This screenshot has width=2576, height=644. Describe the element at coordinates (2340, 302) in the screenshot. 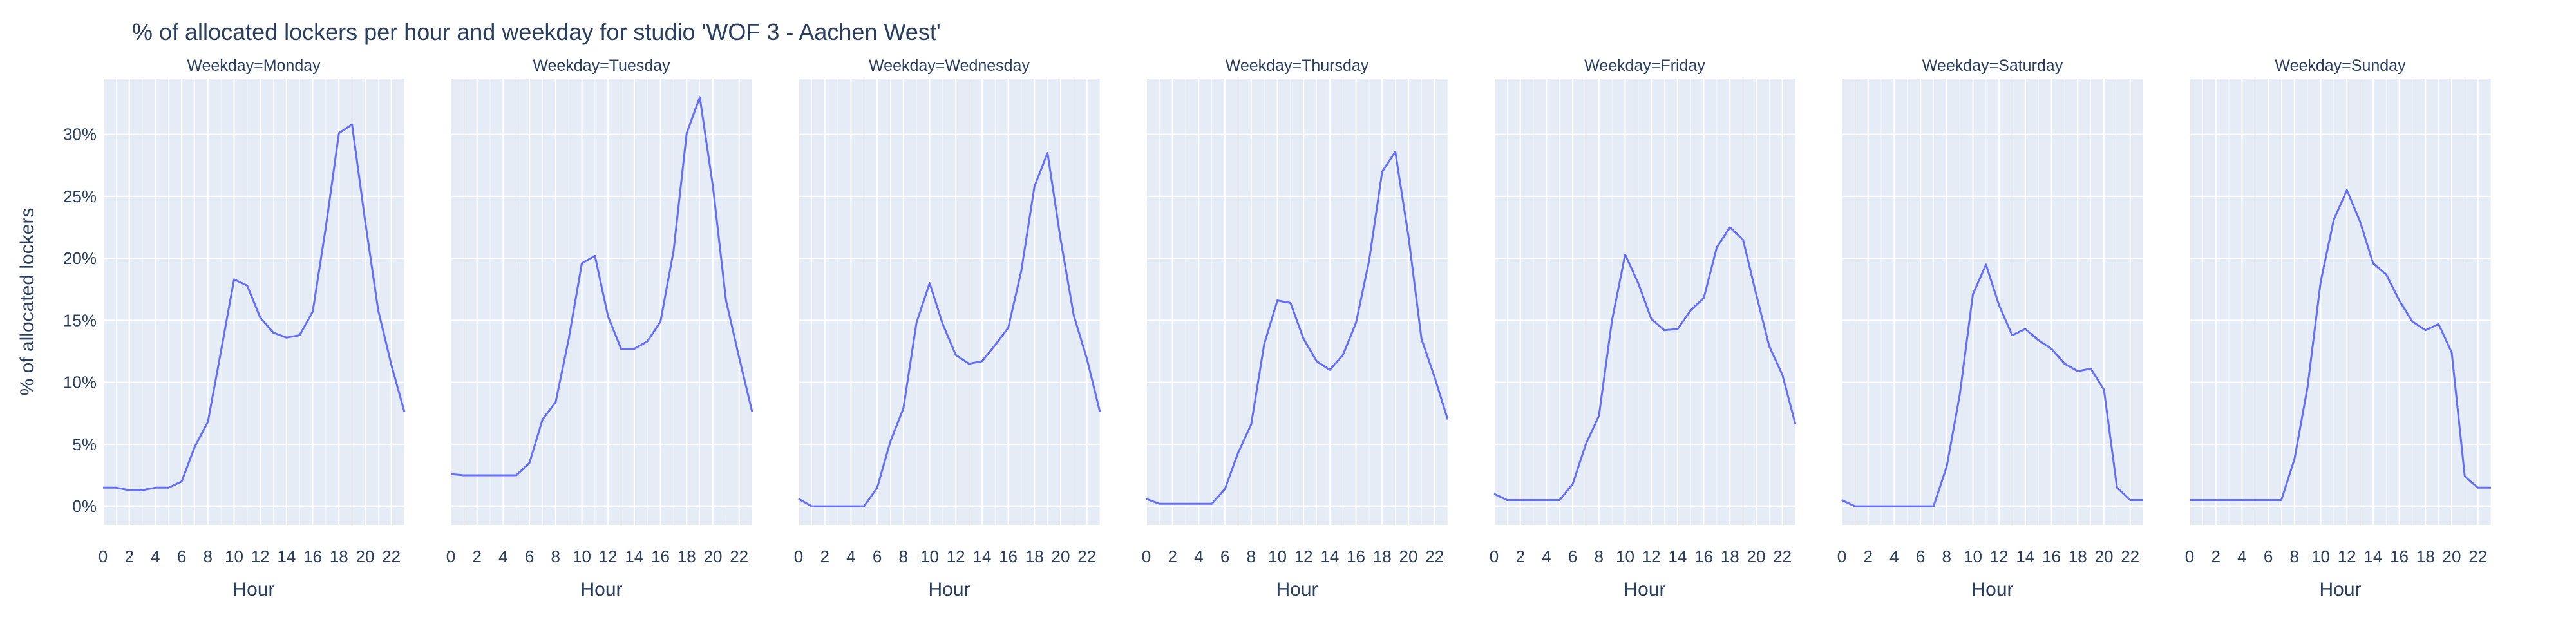

I see `plot-area-sunday` at that location.